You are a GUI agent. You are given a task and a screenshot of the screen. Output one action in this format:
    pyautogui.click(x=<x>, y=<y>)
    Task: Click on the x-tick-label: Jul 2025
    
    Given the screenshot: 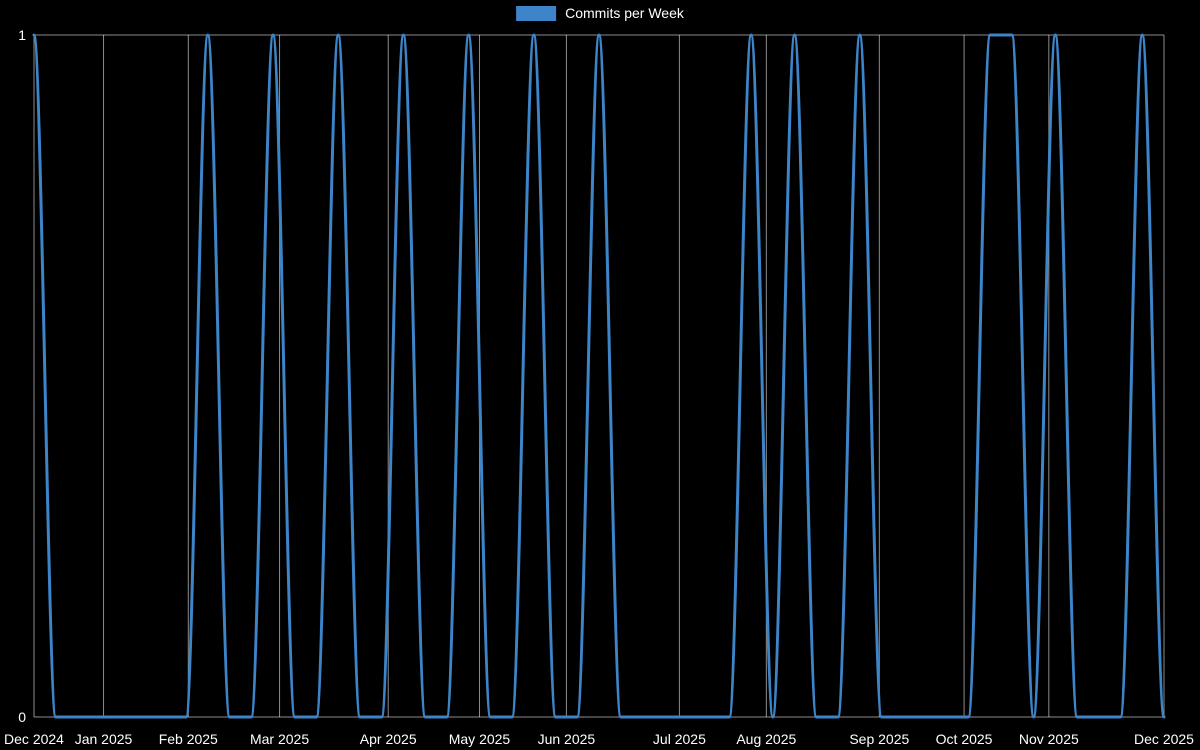 What is the action you would take?
    pyautogui.click(x=679, y=739)
    